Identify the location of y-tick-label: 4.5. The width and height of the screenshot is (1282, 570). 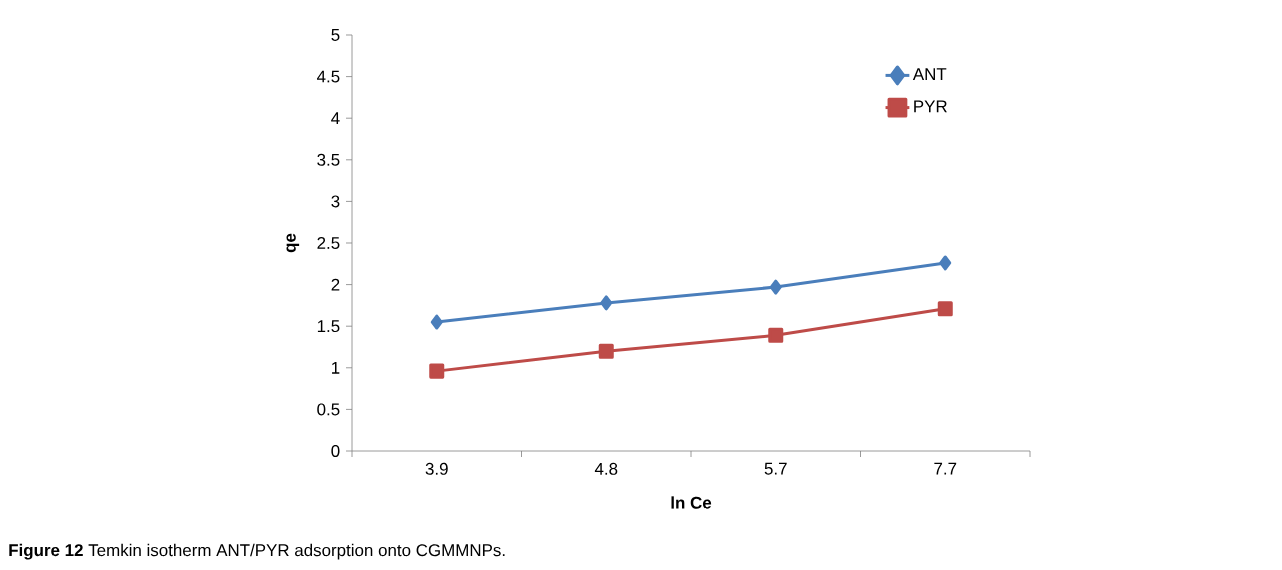
(328, 76).